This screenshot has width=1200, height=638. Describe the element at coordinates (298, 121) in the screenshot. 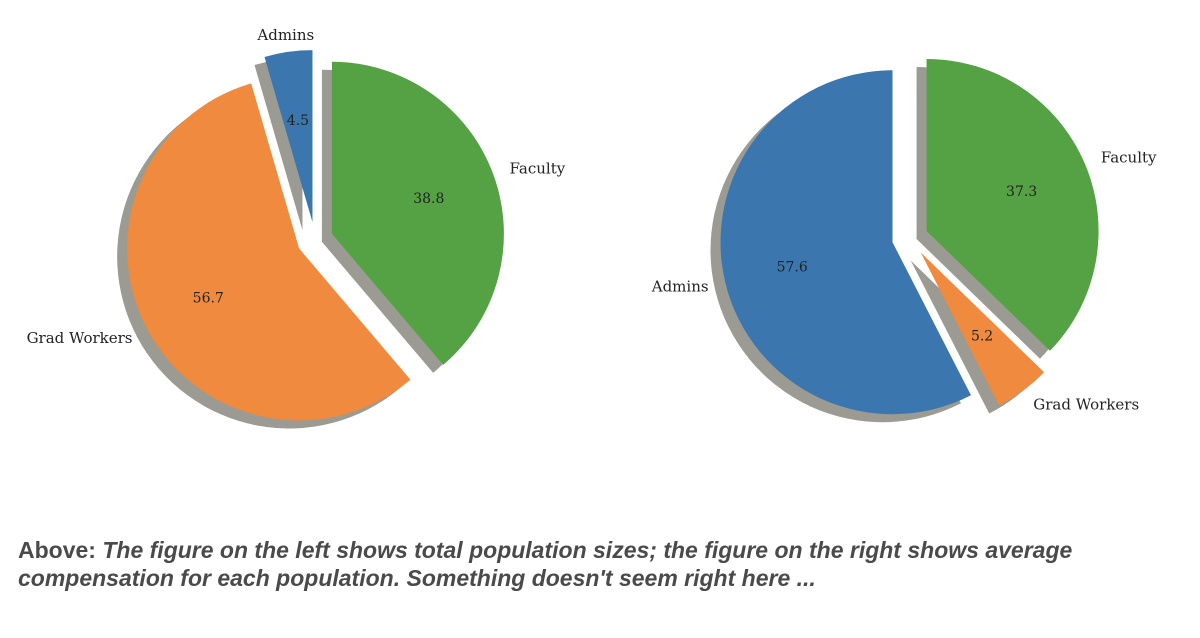

I see `slice-value-admins: 4.5` at that location.